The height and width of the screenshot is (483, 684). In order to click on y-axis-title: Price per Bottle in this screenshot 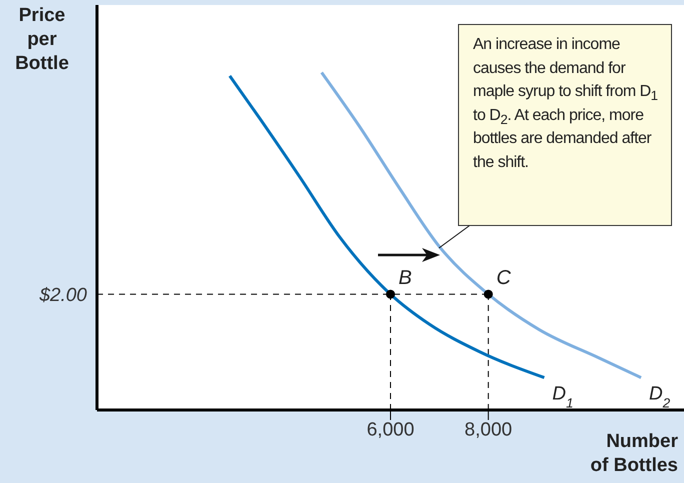, I will do `click(42, 40)`.